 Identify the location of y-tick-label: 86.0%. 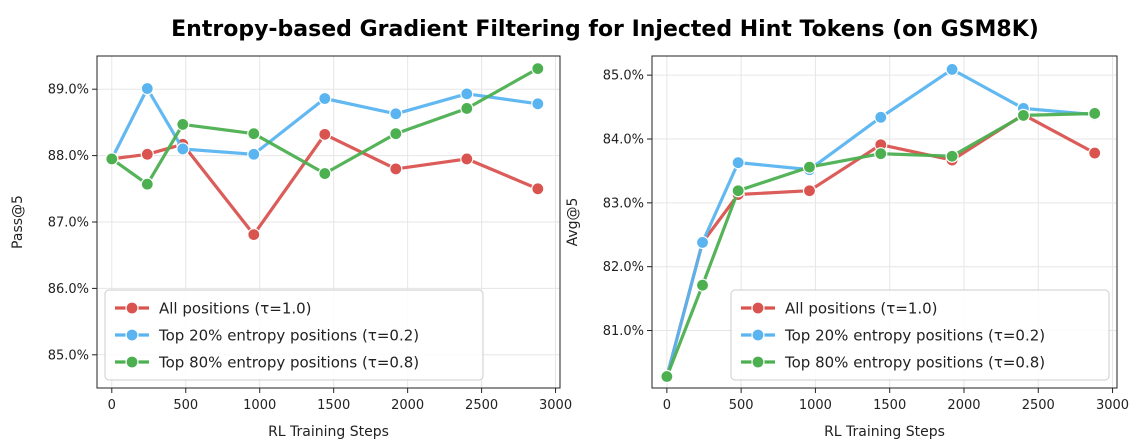
(68, 289).